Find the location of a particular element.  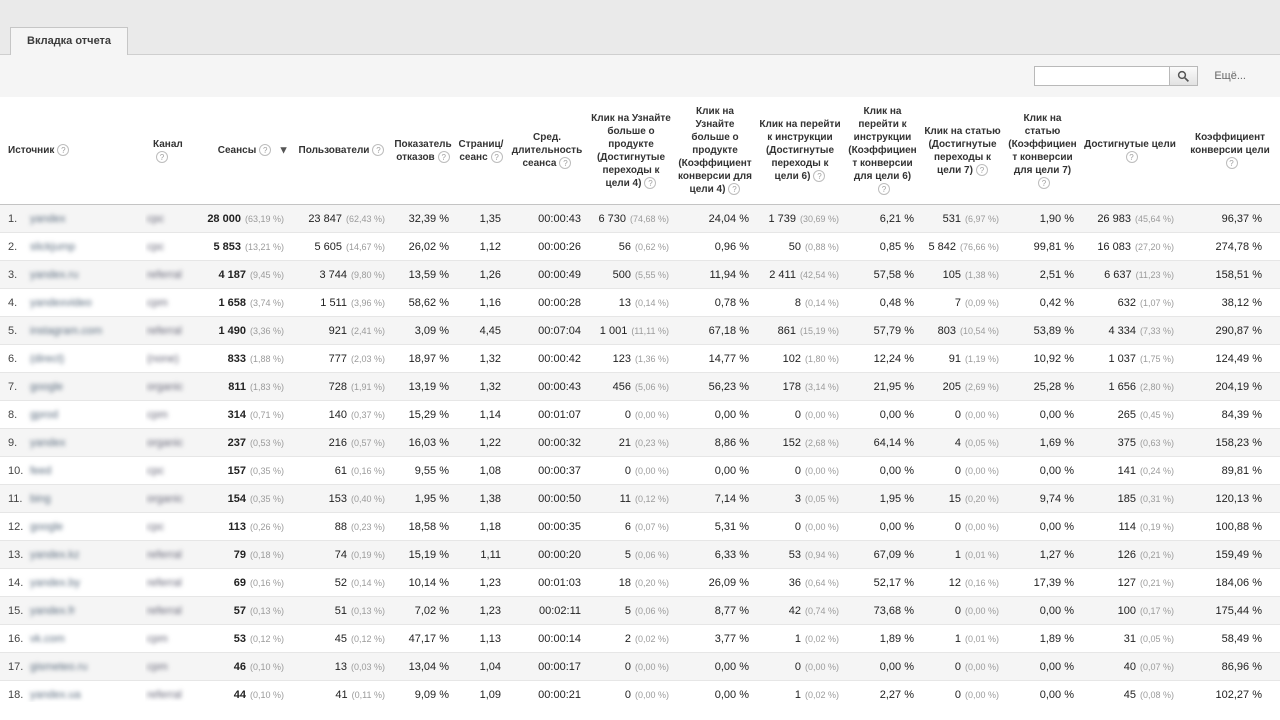

source-link: feed is located at coordinates (41, 470).